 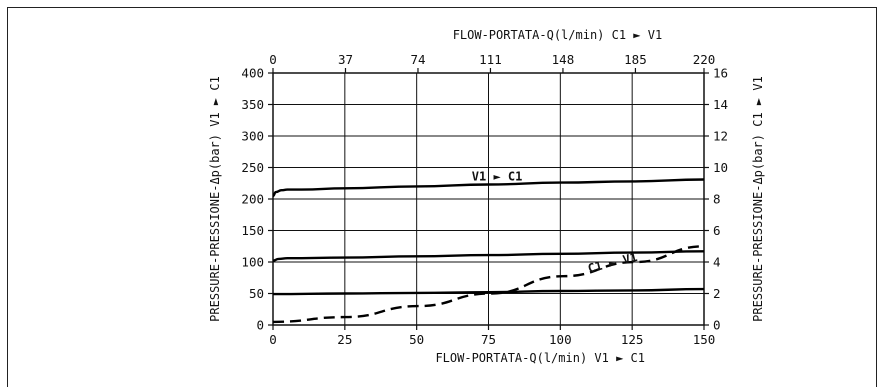 I want to click on tick-label-y-right: 8, so click(x=717, y=199).